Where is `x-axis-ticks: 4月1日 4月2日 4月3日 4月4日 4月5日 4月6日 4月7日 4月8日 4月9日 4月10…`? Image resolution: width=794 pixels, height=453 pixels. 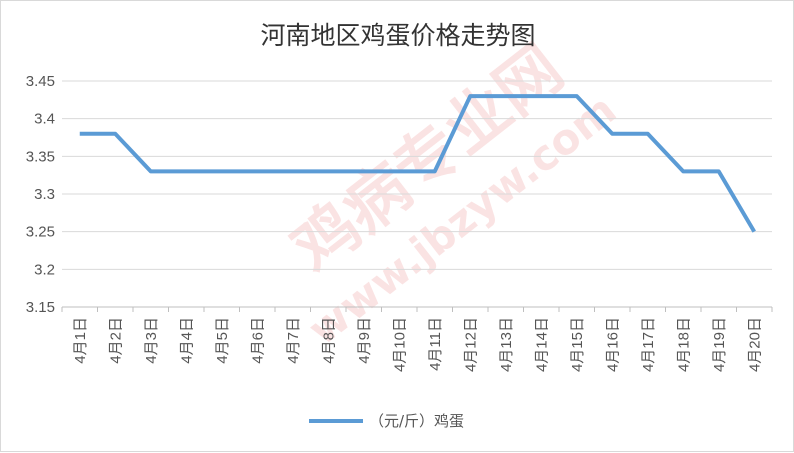
x-axis-ticks: 4月1日 4月2日 4月3日 4月4日 4月5日 4月6日 4月7日 4月8日 4月9日 4月10… is located at coordinates (418, 344).